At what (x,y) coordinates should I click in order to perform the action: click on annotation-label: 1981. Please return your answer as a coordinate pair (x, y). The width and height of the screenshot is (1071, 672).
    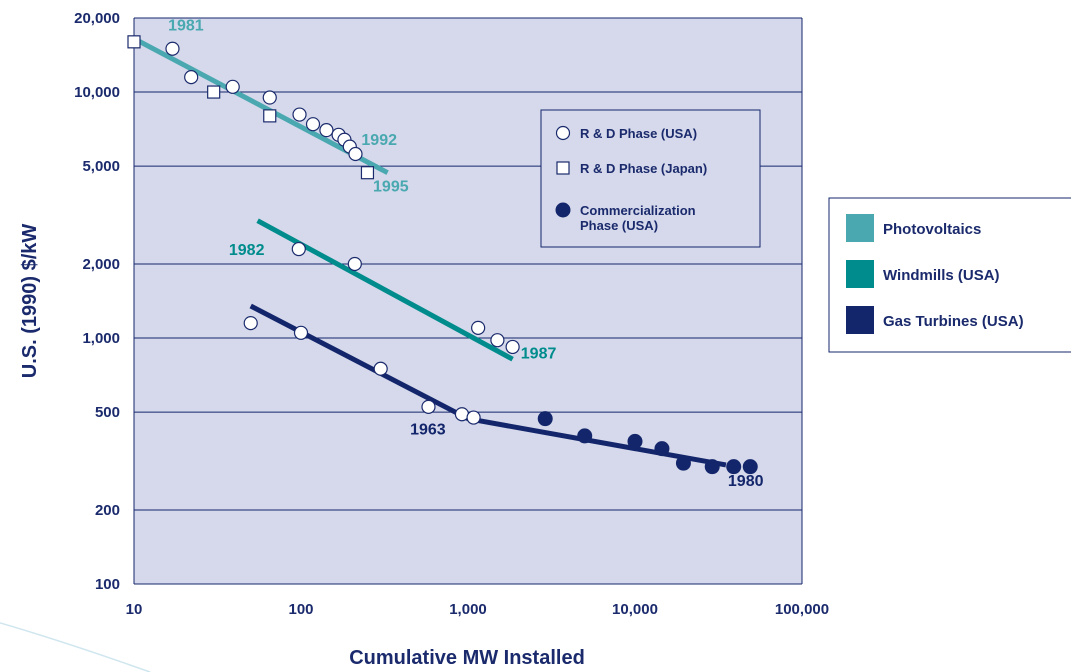
    Looking at the image, I should click on (186, 25).